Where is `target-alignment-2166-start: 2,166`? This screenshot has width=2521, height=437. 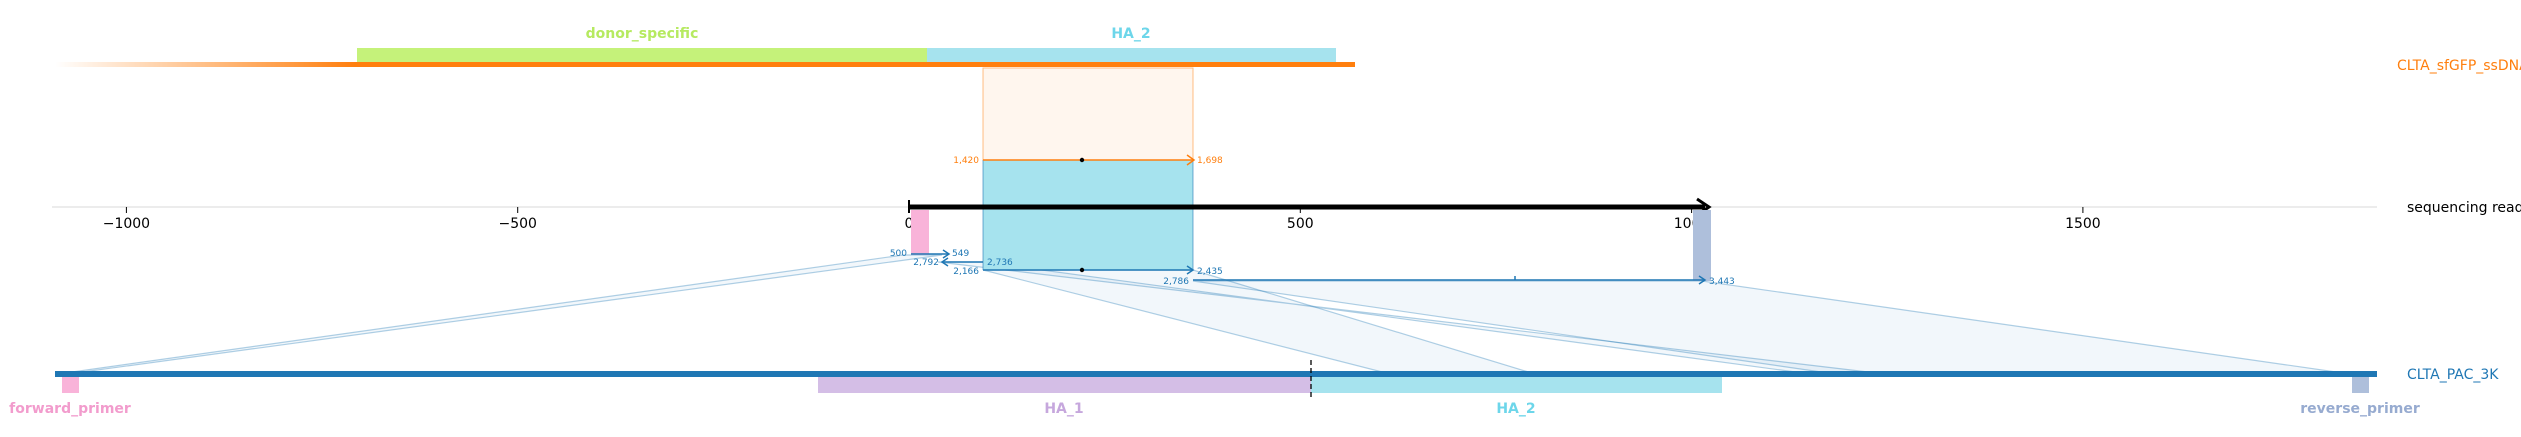
target-alignment-2166-start: 2,166 is located at coordinates (966, 272).